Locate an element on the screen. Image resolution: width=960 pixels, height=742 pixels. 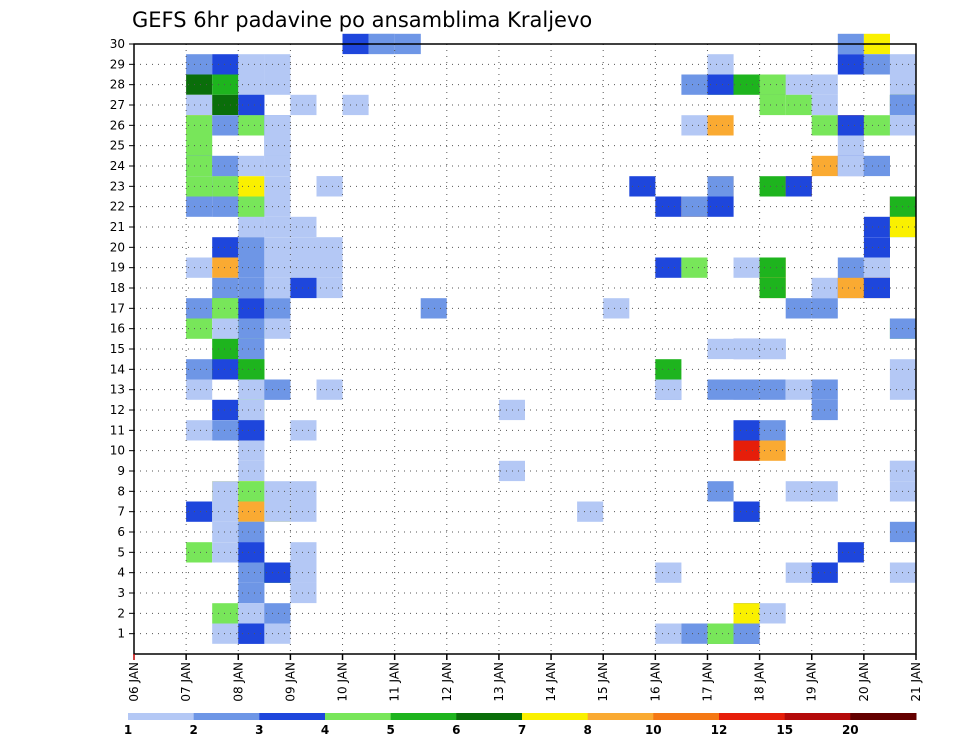
y-tick-label: 19 is located at coordinates (117, 268).